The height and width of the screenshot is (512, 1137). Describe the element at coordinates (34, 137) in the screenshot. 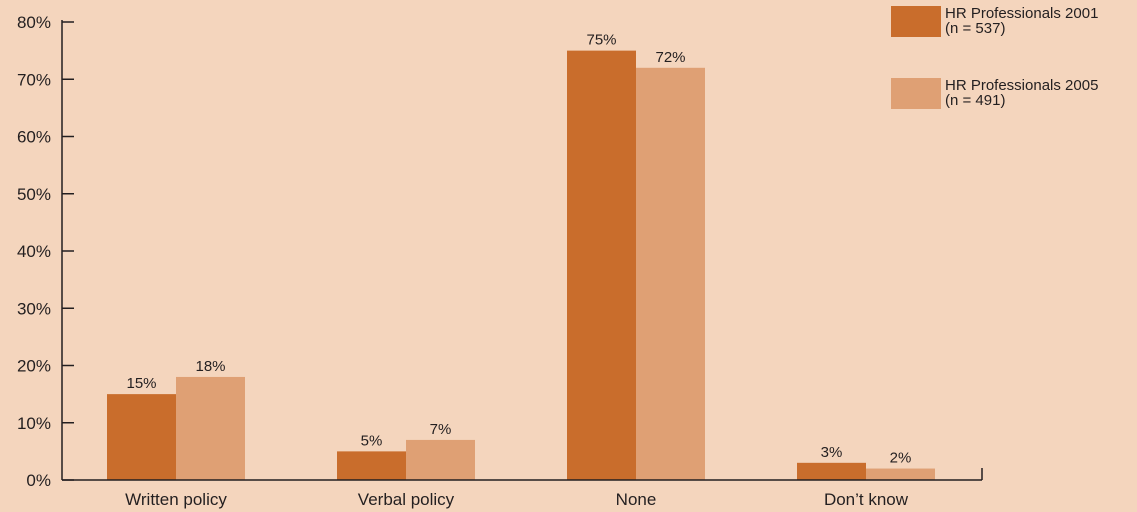

I see `y-tick-label-60: 60%` at that location.